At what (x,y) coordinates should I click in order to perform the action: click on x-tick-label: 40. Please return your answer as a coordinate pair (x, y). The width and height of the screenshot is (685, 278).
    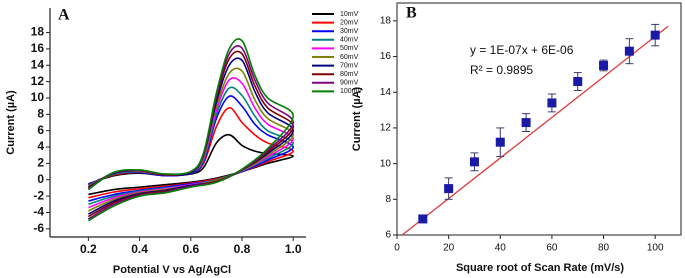
    Looking at the image, I should click on (501, 248).